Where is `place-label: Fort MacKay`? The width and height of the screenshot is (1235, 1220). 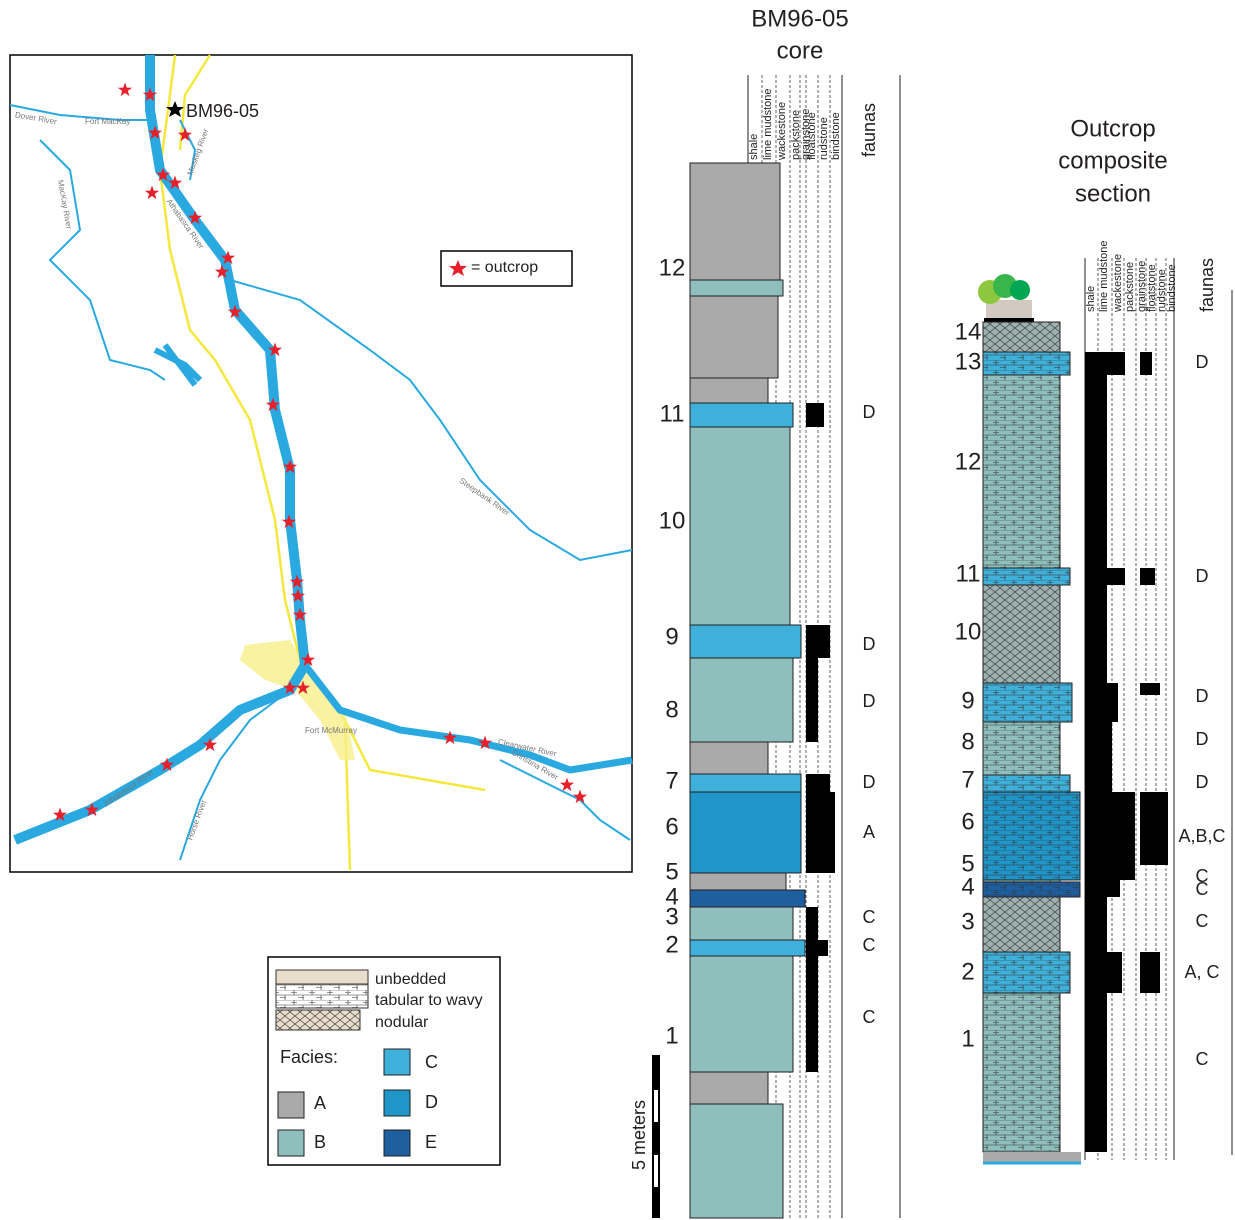
place-label: Fort MacKay is located at coordinates (107, 121).